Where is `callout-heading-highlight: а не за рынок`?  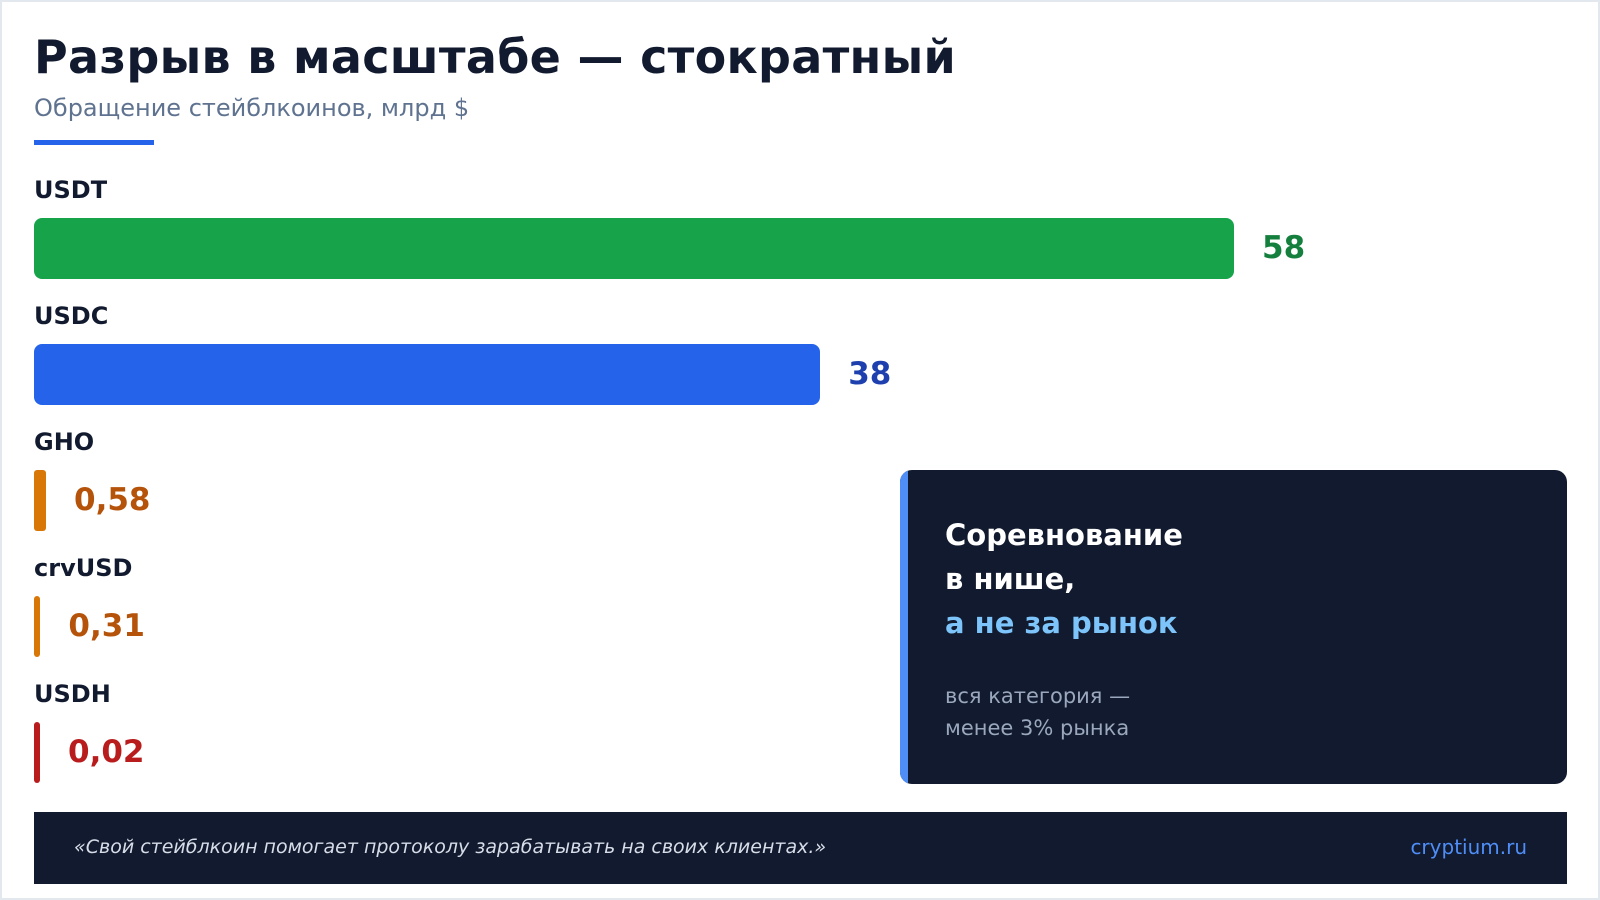 callout-heading-highlight: а не за рынок is located at coordinates (1061, 623).